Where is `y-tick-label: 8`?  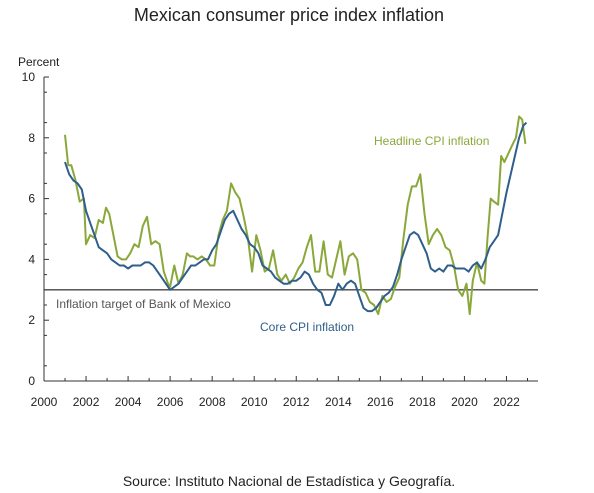 y-tick-label: 8 is located at coordinates (31, 138).